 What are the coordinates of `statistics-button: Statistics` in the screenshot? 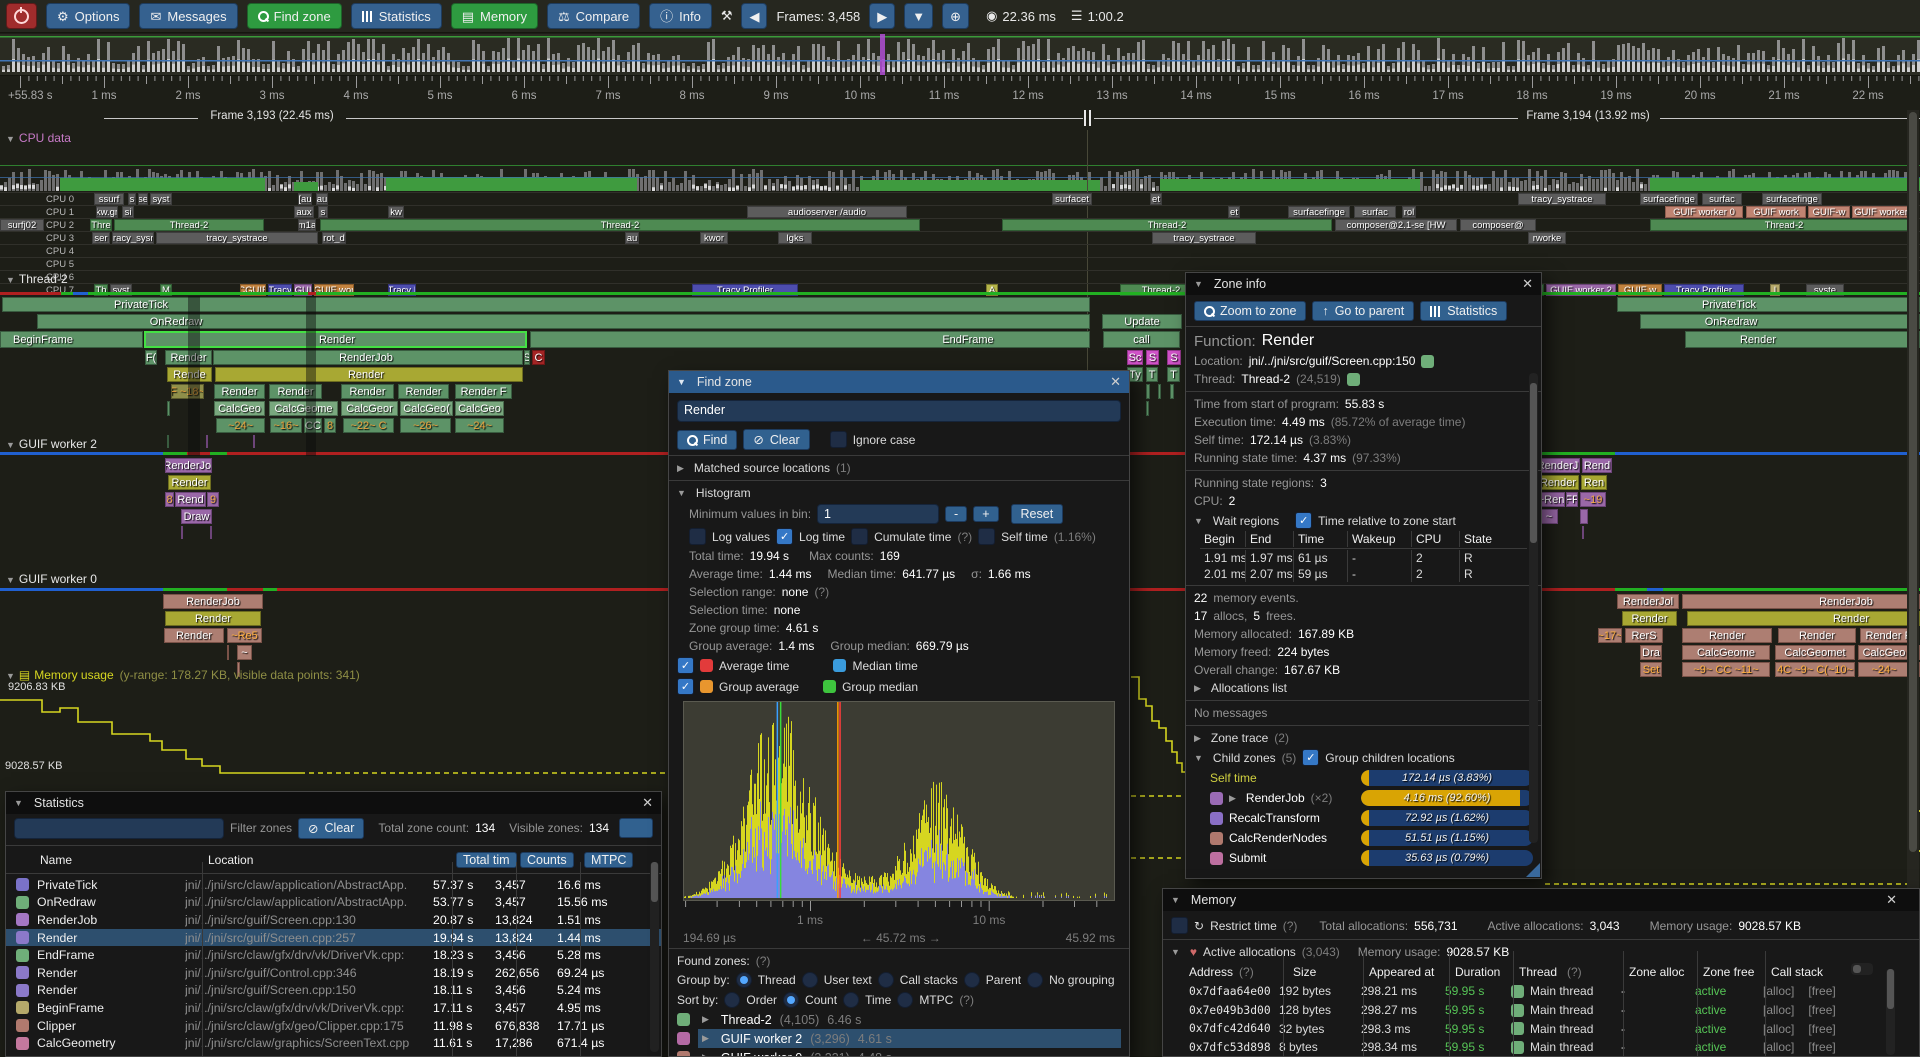 It's located at (396, 16).